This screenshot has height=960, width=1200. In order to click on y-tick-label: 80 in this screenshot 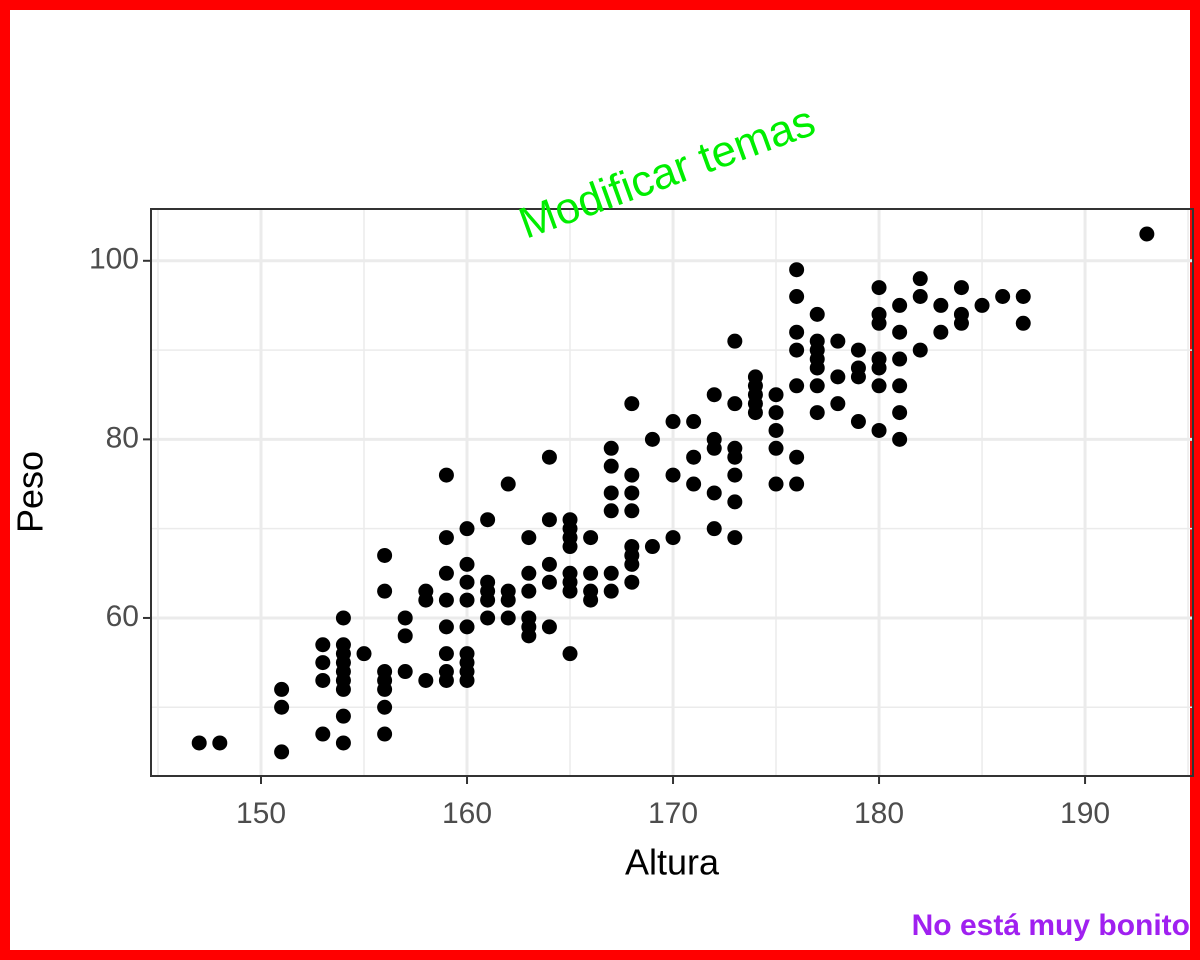, I will do `click(122, 437)`.